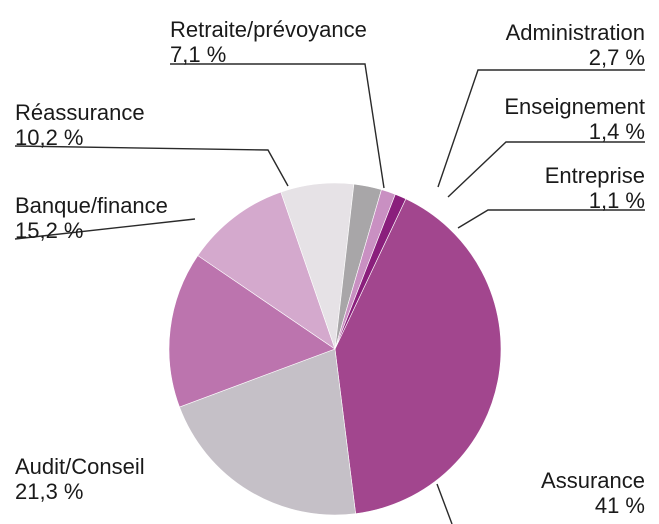  Describe the element at coordinates (444, 503) in the screenshot. I see `leader-line-assurance` at that location.